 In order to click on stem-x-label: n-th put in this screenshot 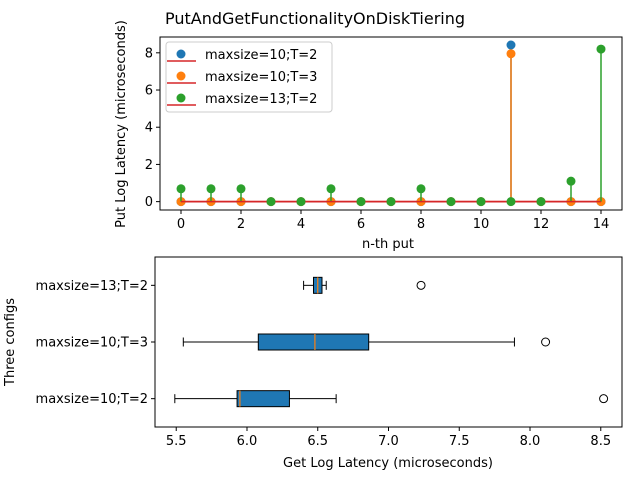, I will do `click(388, 244)`.